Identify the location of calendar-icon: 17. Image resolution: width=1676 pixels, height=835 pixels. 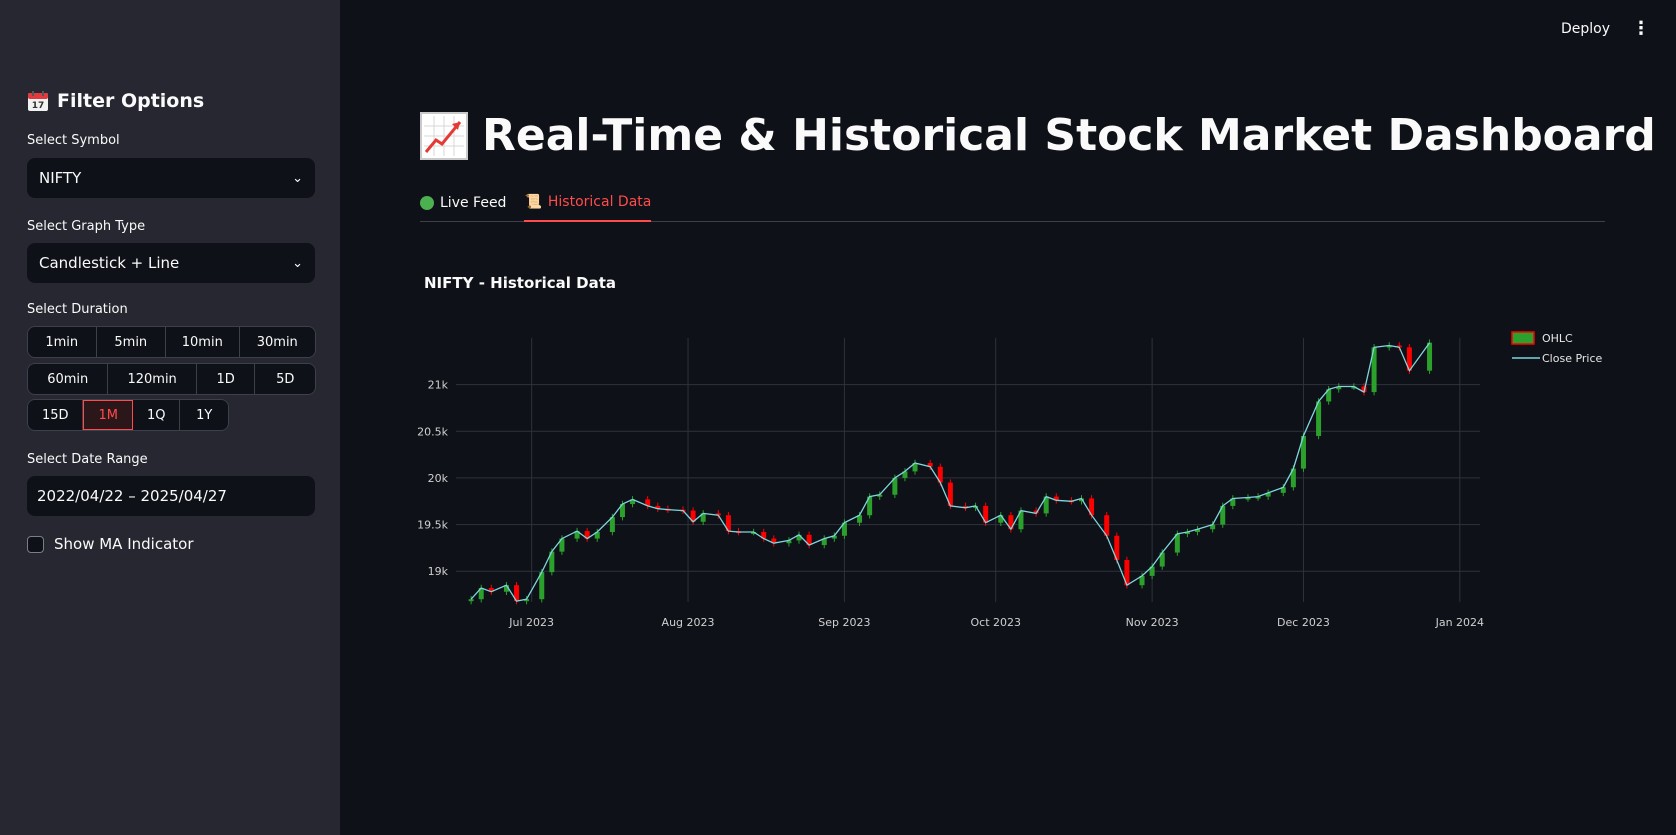
(38, 101).